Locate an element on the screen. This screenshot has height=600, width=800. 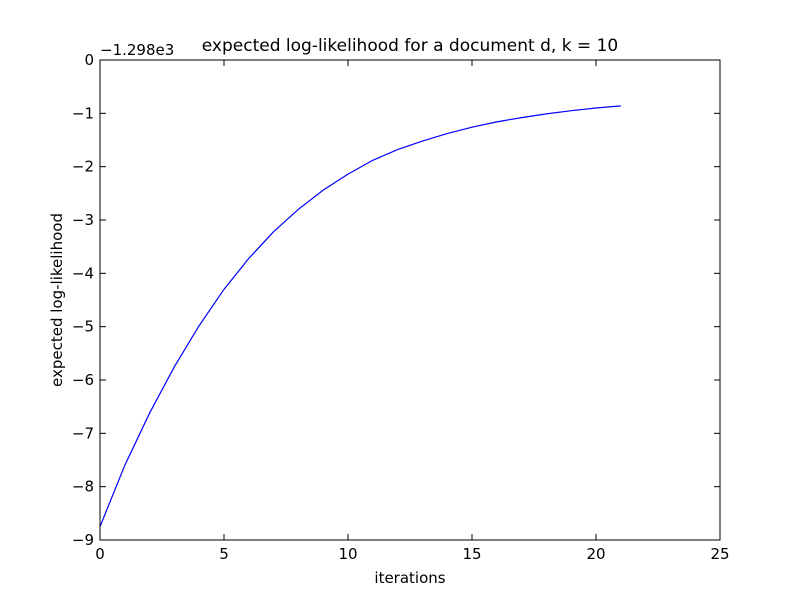
y-tick-label: −4 is located at coordinates (83, 273).